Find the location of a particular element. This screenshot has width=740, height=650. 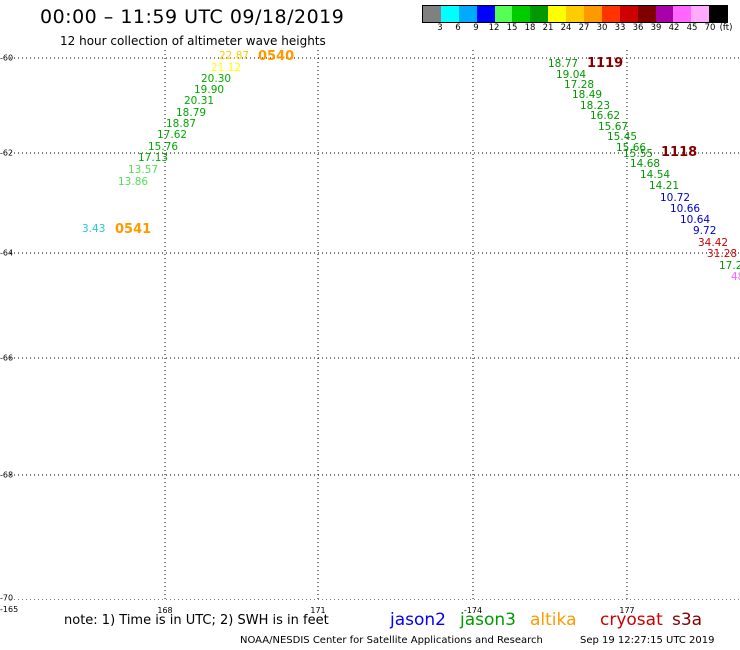

lat-label: -64 is located at coordinates (7, 253).